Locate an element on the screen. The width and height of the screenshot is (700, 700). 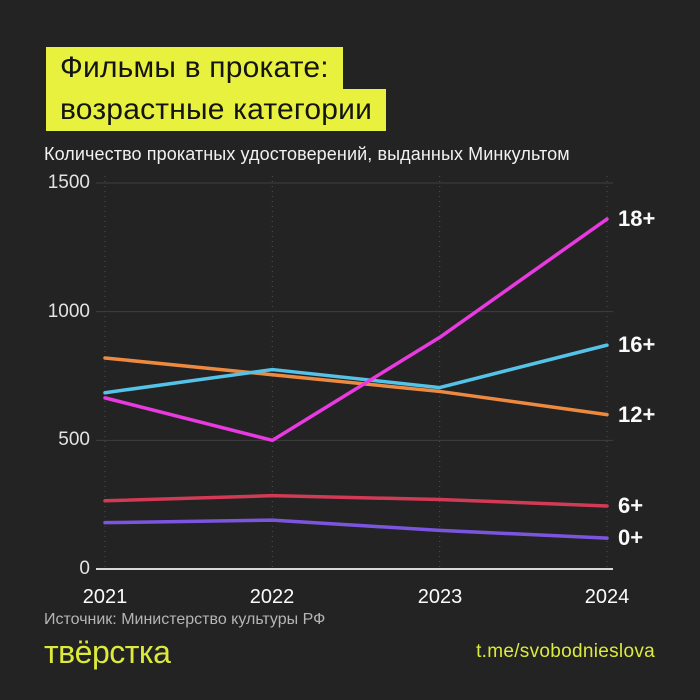
page-title: Фильмы в прокате: возрастные категории is located at coordinates (216, 89).